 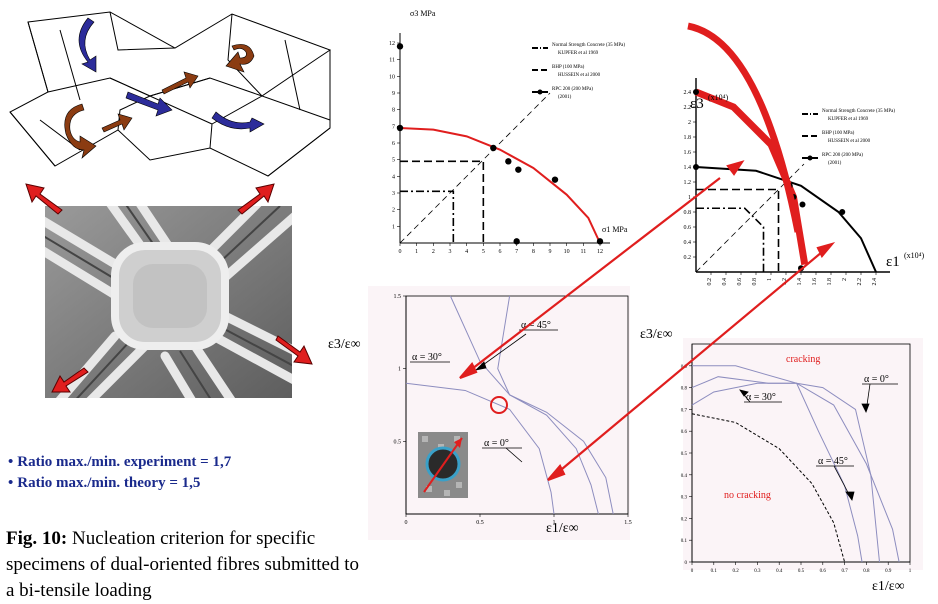 I want to click on y-tick-label: 9, so click(x=393, y=94).